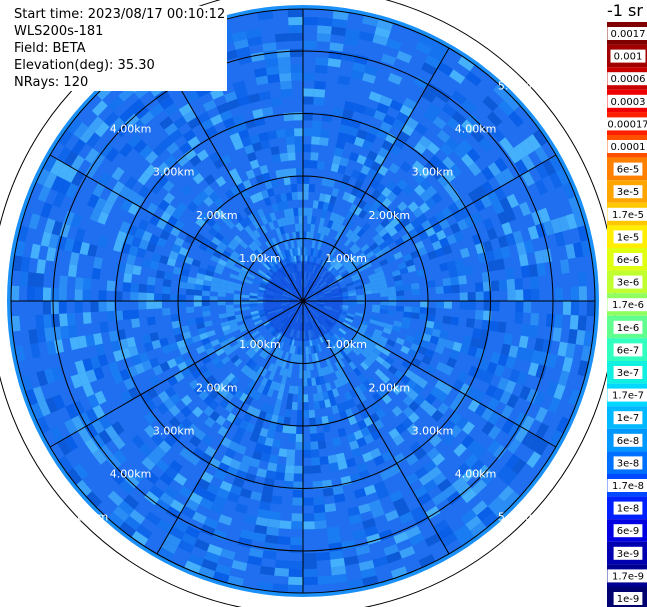 This screenshot has width=647, height=607. What do you see at coordinates (120, 31) in the screenshot?
I see `instrument-label: WLS200s-181` at bounding box center [120, 31].